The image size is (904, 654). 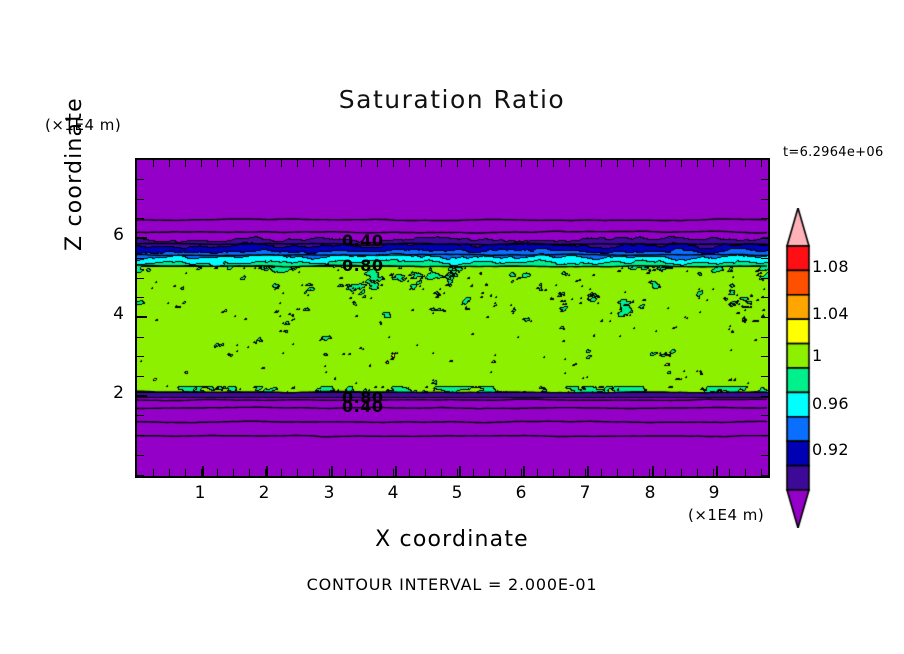 I want to click on contour-line-label: 0.40, so click(x=363, y=240).